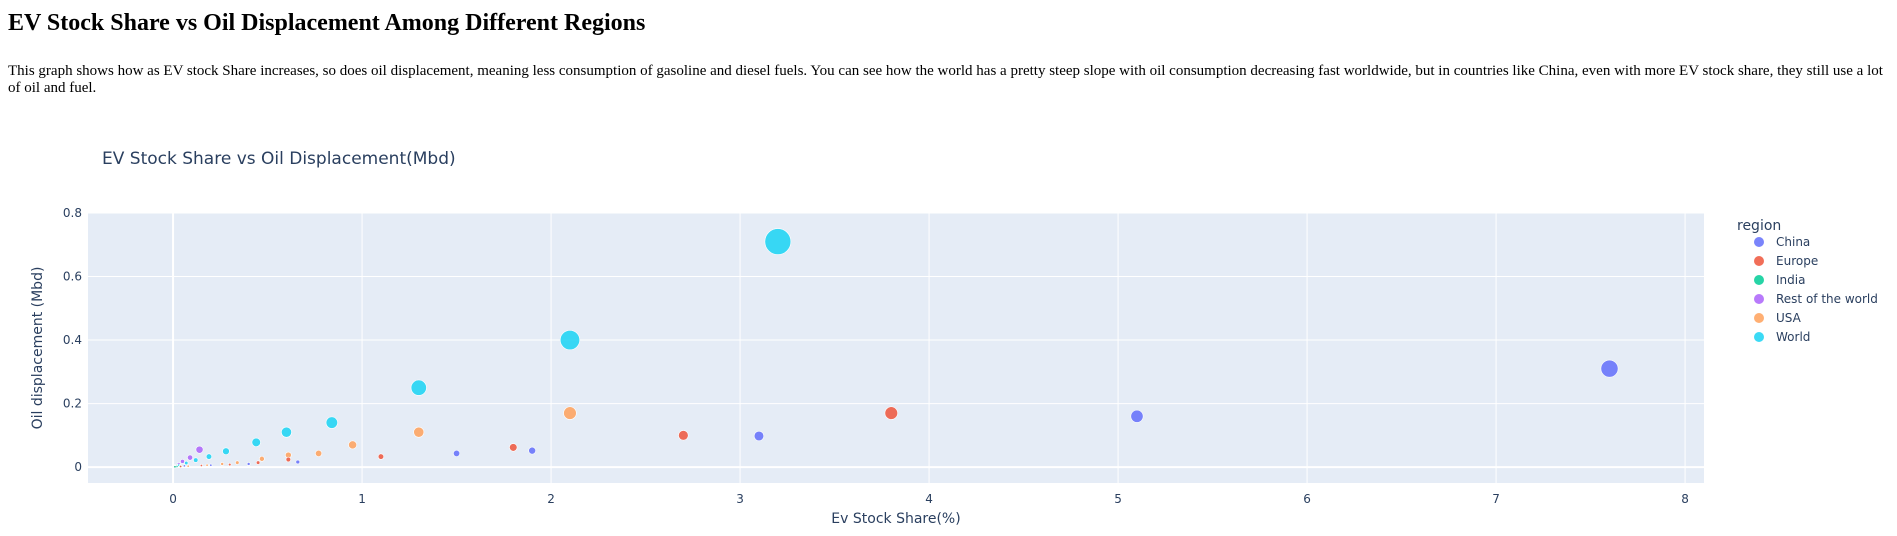 The height and width of the screenshot is (536, 1897). Describe the element at coordinates (1790, 280) in the screenshot. I see `legend-label: India` at that location.